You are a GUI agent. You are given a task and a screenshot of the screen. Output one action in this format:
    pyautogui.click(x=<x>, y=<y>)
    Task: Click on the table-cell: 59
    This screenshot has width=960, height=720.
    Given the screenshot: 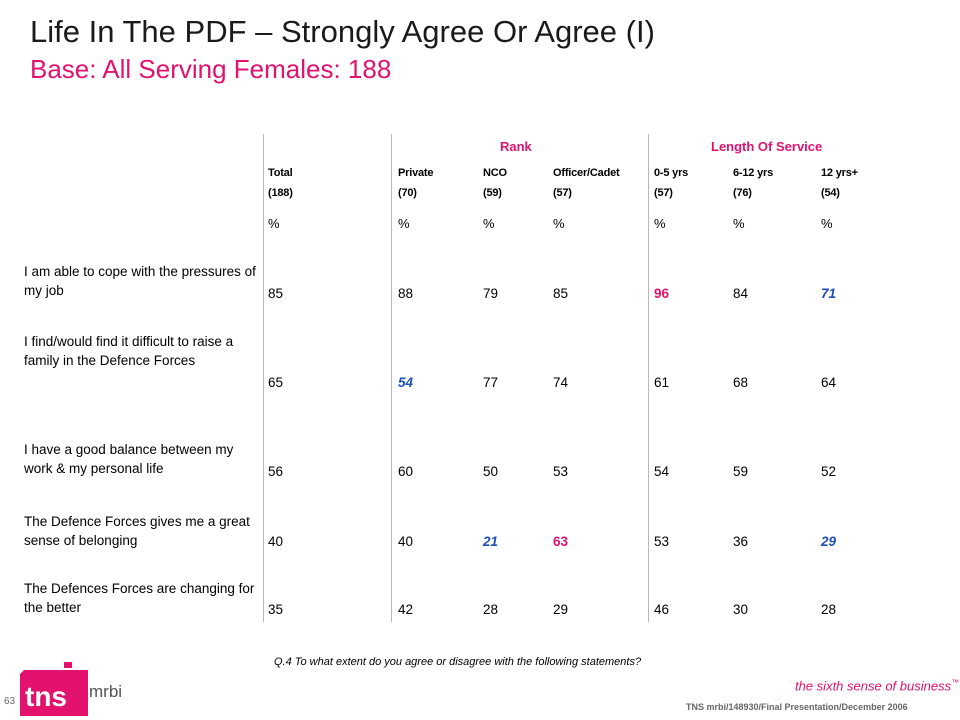 What is the action you would take?
    pyautogui.click(x=741, y=471)
    